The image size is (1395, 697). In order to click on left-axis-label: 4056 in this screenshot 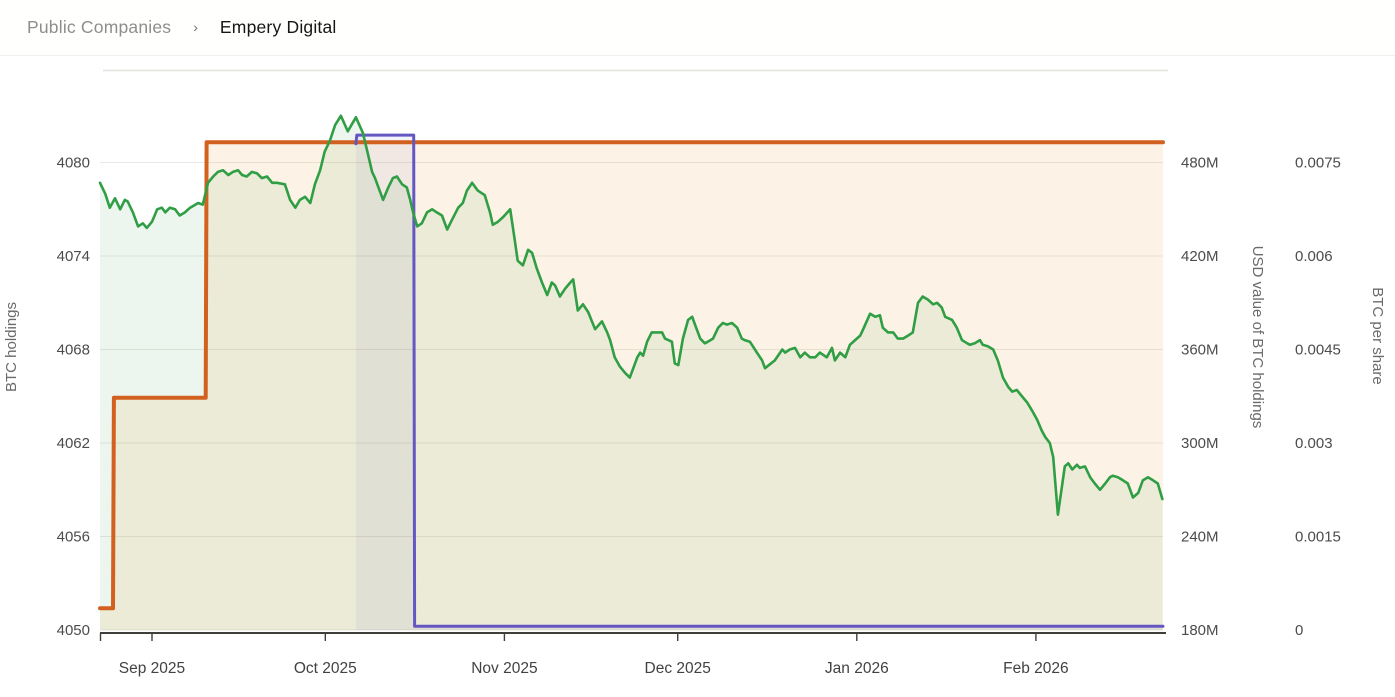, I will do `click(73, 537)`.